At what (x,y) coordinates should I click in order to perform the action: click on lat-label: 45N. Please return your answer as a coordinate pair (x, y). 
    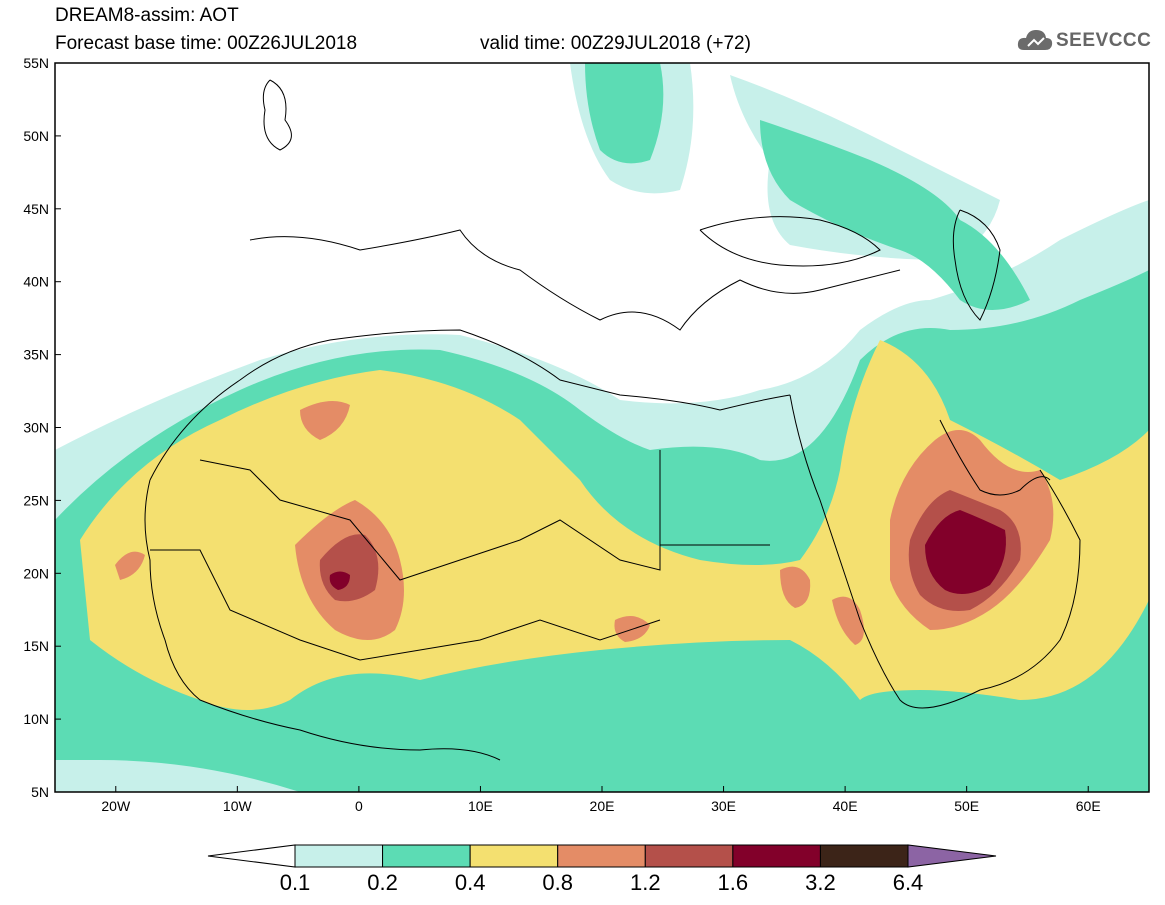
    Looking at the image, I should click on (36, 209).